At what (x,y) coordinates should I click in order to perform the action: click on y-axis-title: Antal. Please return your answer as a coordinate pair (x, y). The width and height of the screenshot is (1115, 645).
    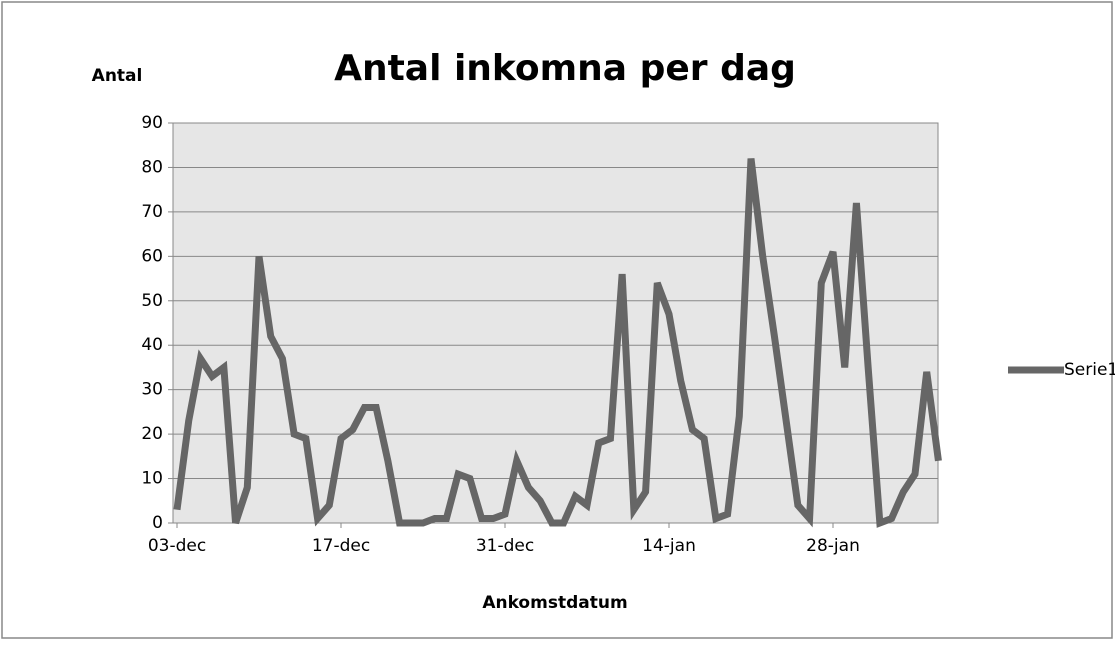
    Looking at the image, I should click on (117, 76).